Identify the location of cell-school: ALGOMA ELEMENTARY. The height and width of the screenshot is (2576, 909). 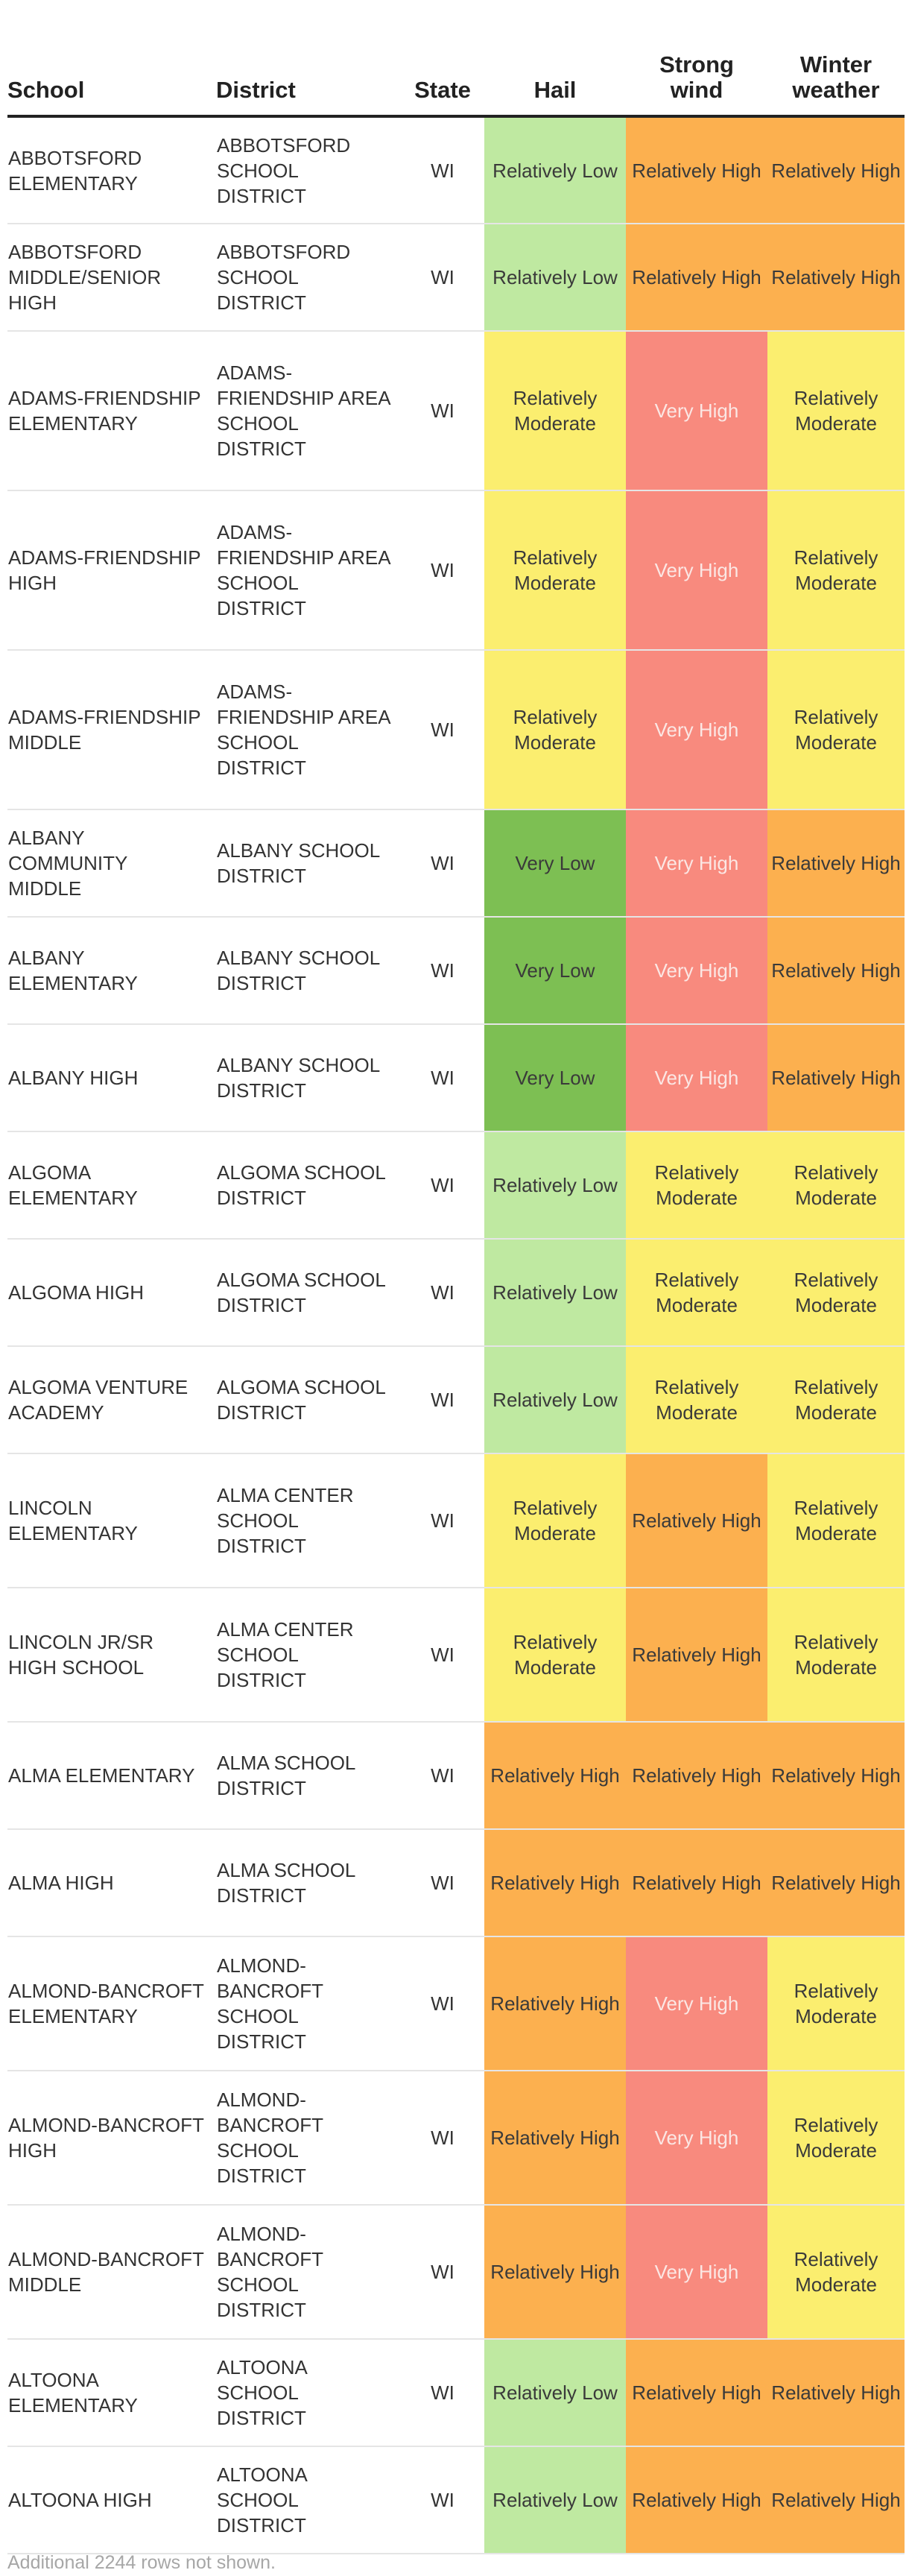
(73, 1185).